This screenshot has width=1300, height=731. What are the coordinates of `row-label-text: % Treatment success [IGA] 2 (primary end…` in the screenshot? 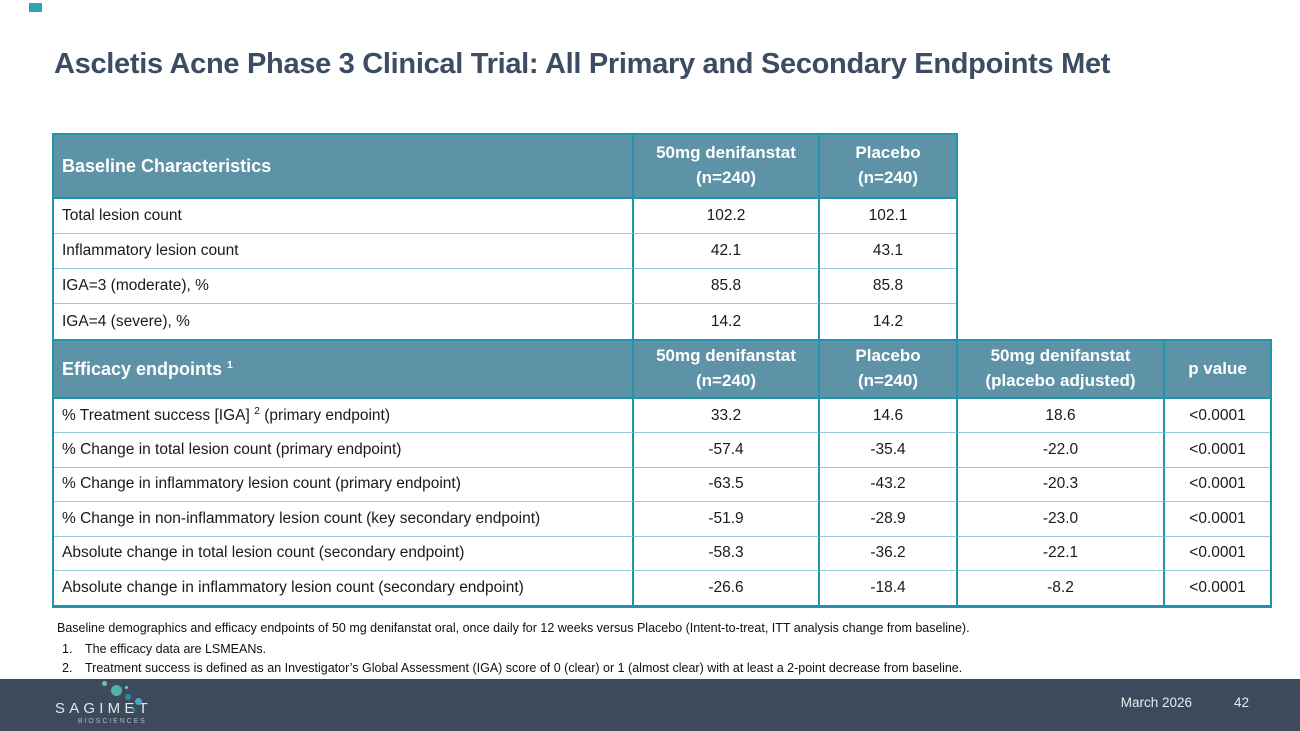 It's located at (226, 414).